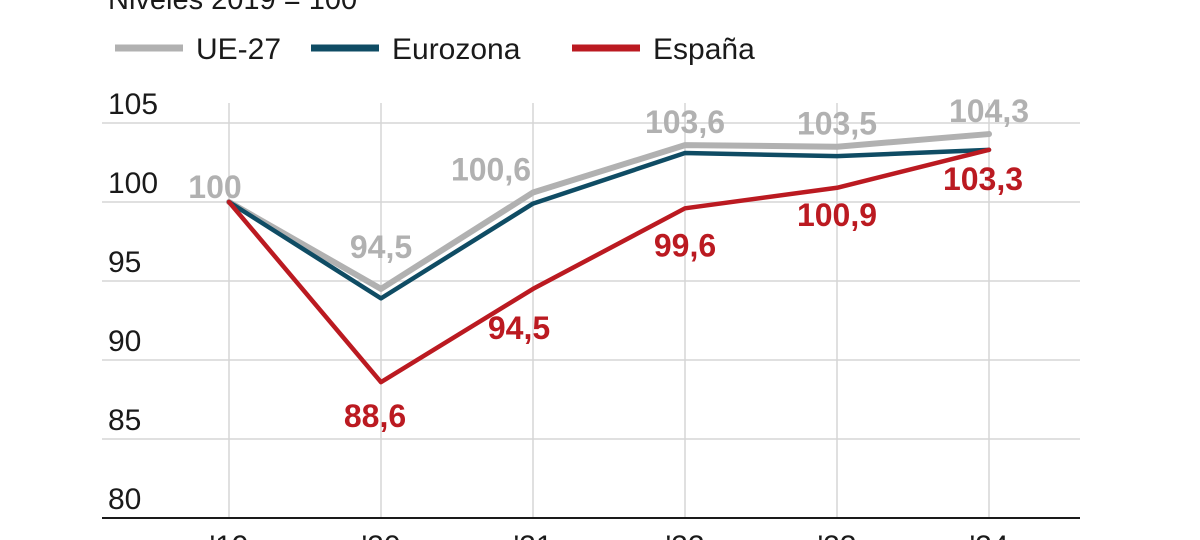 This screenshot has height=540, width=1200. I want to click on legend-label-espana: España, so click(704, 49).